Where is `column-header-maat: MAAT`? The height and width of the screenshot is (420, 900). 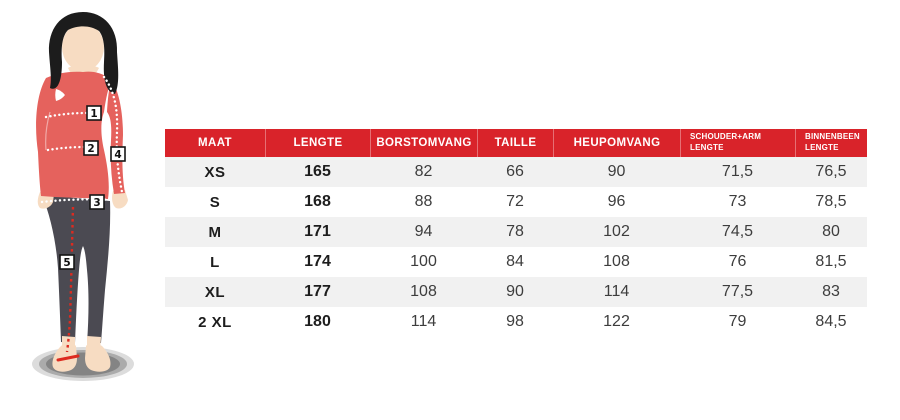 column-header-maat: MAAT is located at coordinates (215, 143).